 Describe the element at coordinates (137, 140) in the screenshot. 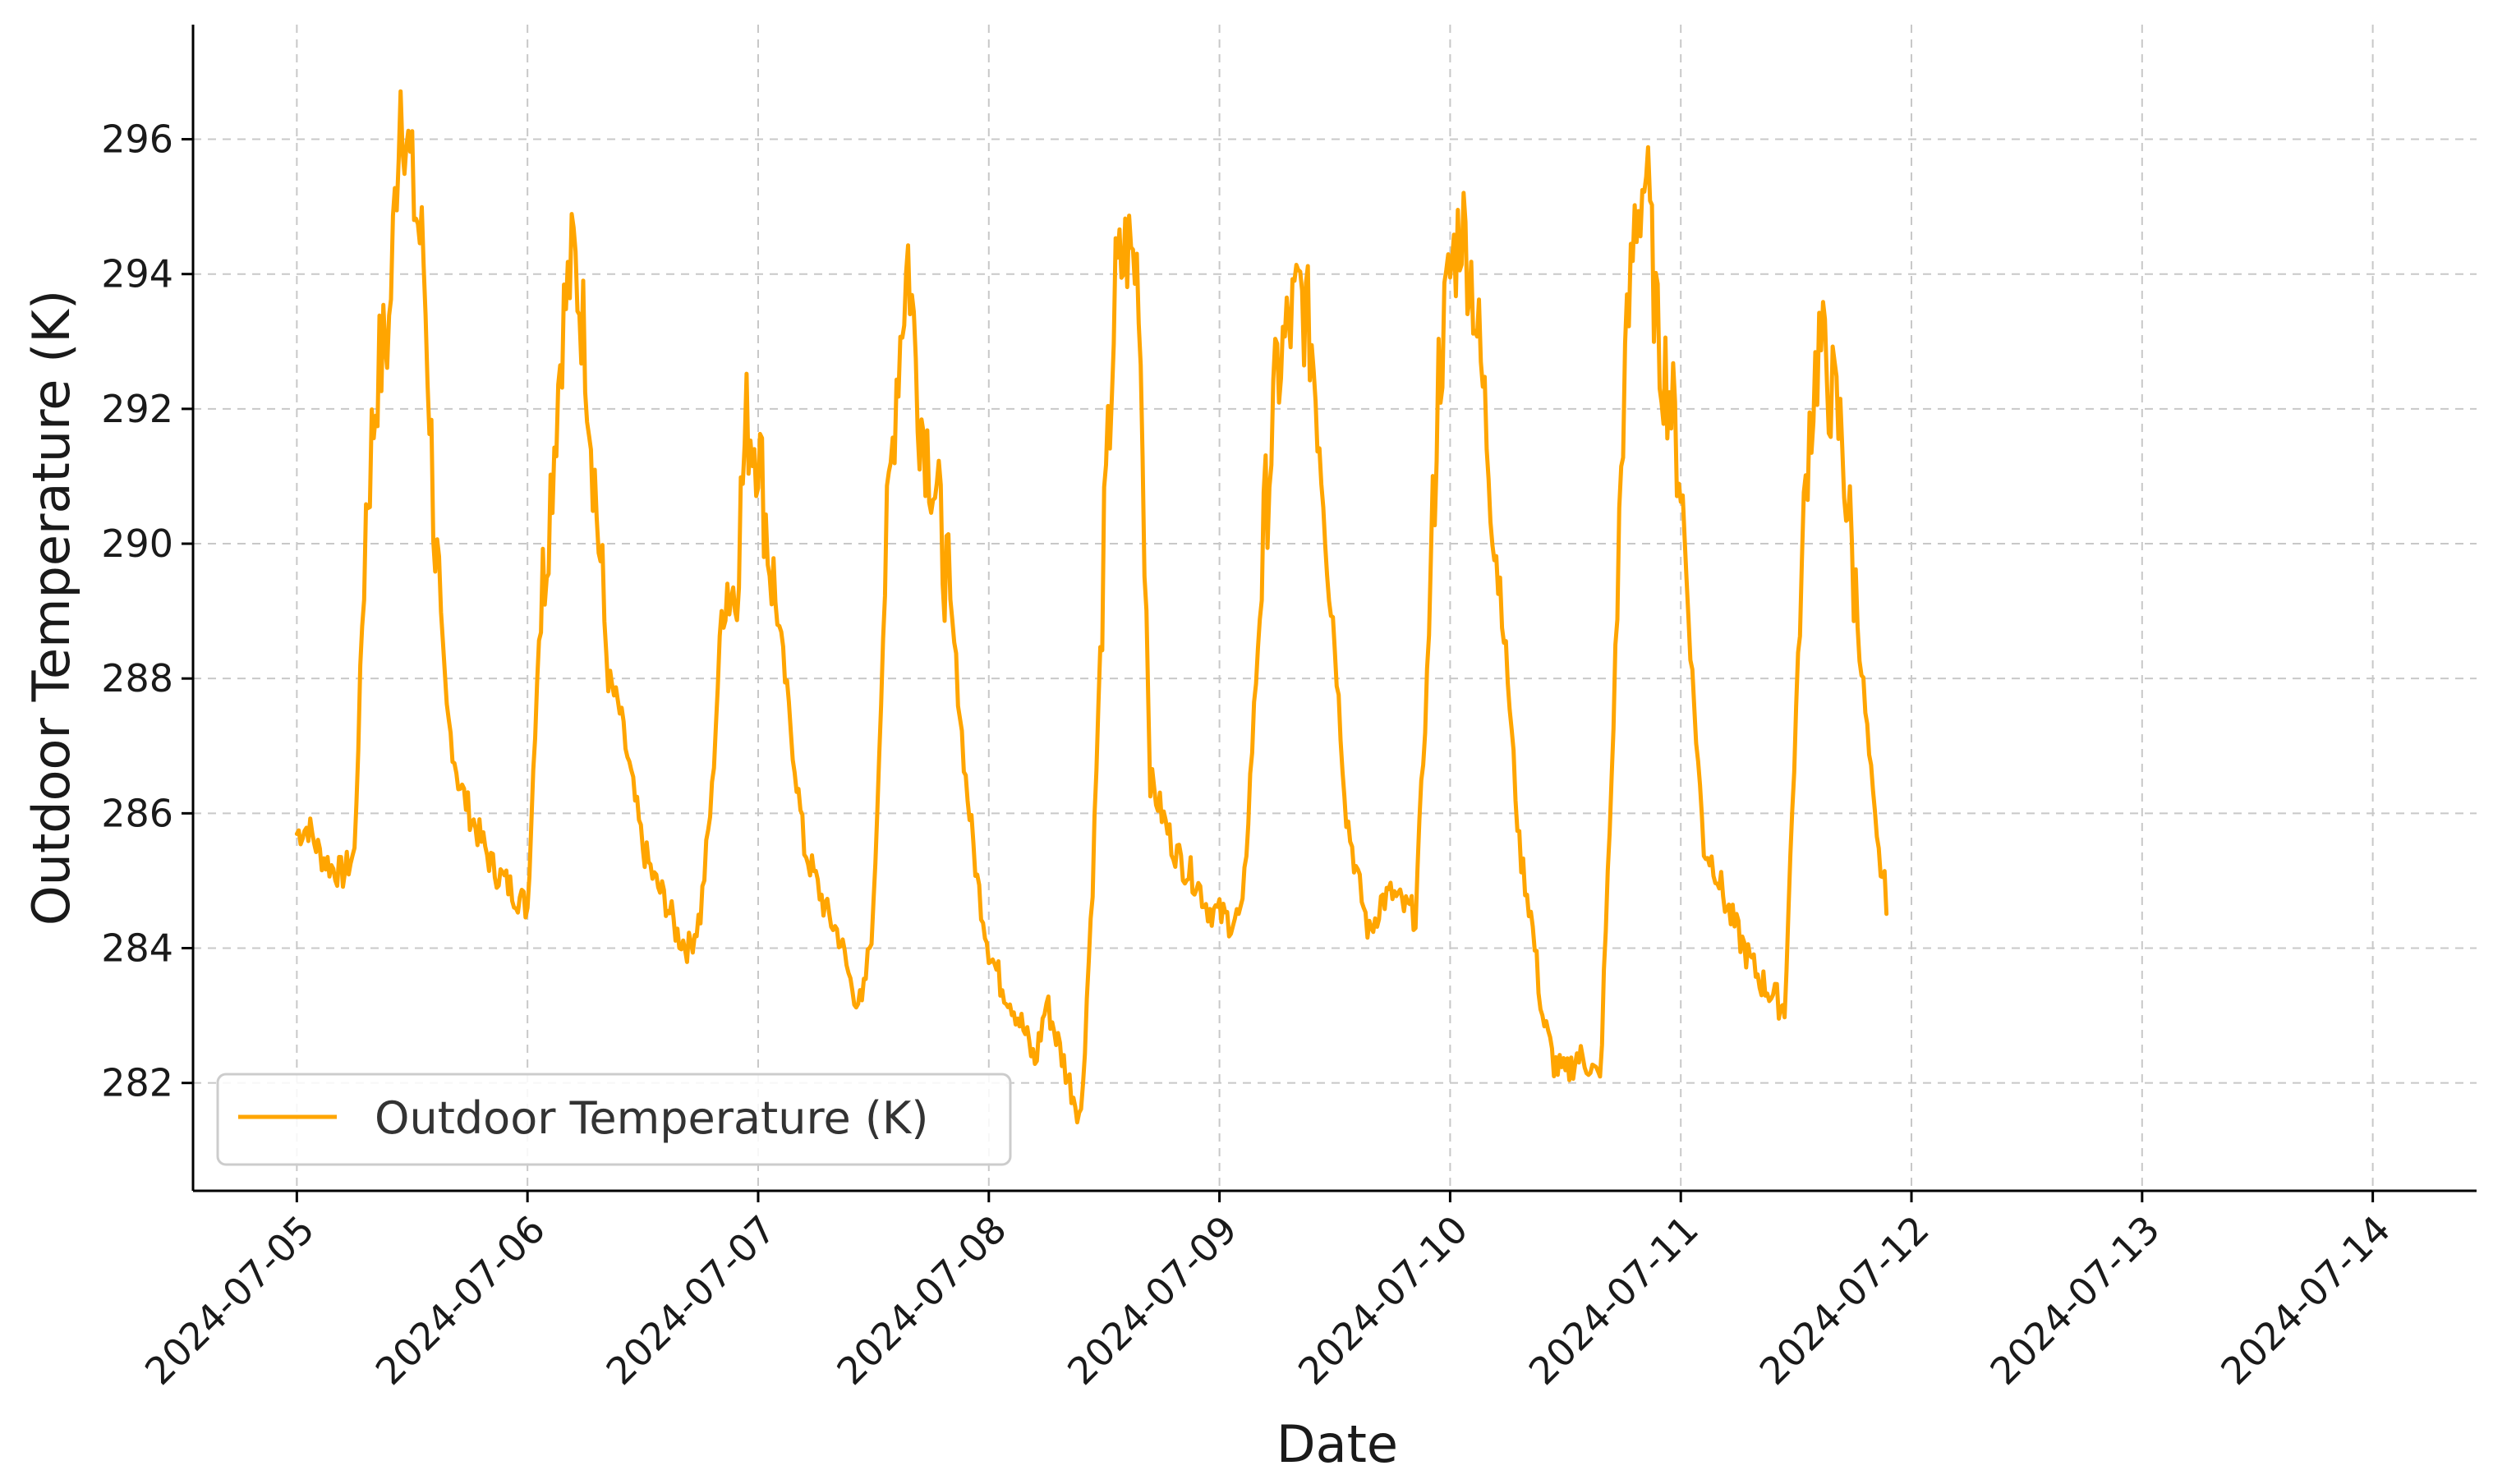

I see `y-tick-label: 296` at that location.